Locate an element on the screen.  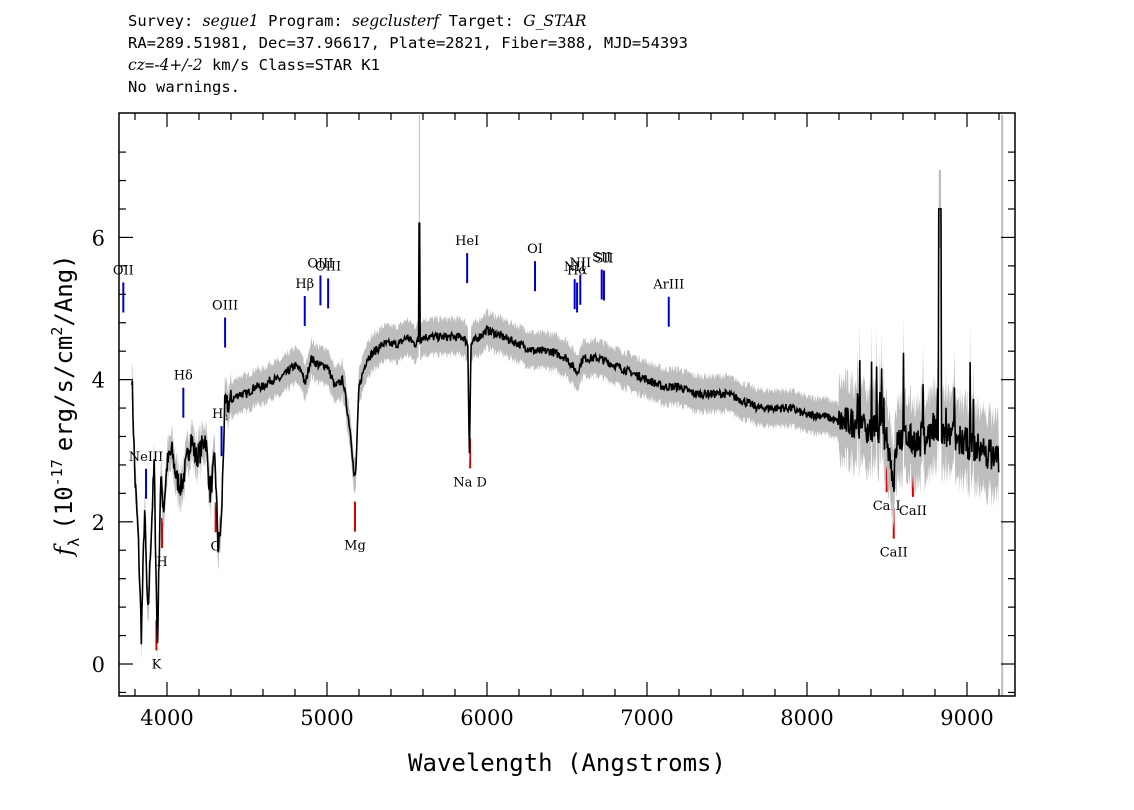
x-axis-label: Wavelength (Angstroms) is located at coordinates (567, 763).